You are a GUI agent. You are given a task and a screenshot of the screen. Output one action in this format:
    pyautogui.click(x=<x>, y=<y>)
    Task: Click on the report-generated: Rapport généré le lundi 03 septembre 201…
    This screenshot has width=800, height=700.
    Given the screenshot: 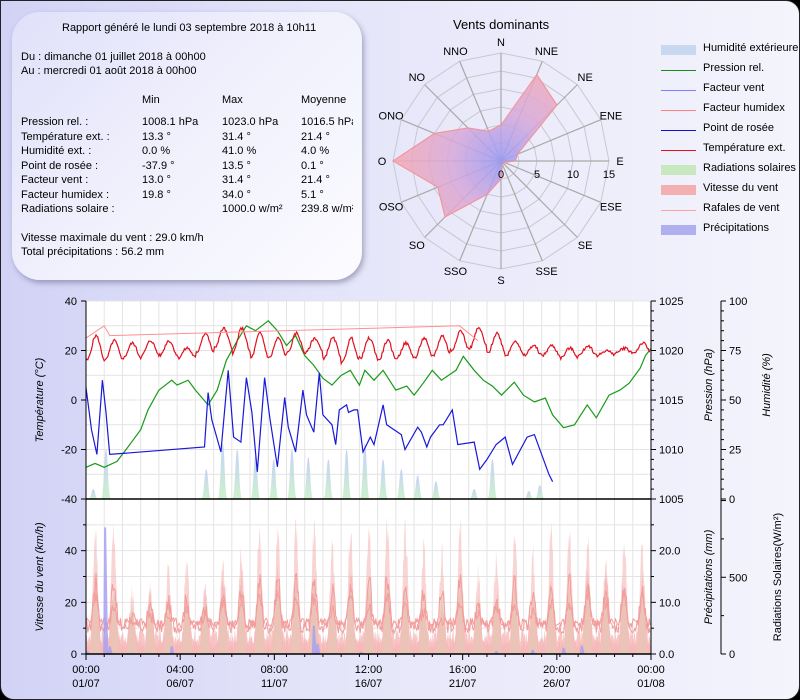 What is the action you would take?
    pyautogui.click(x=189, y=28)
    